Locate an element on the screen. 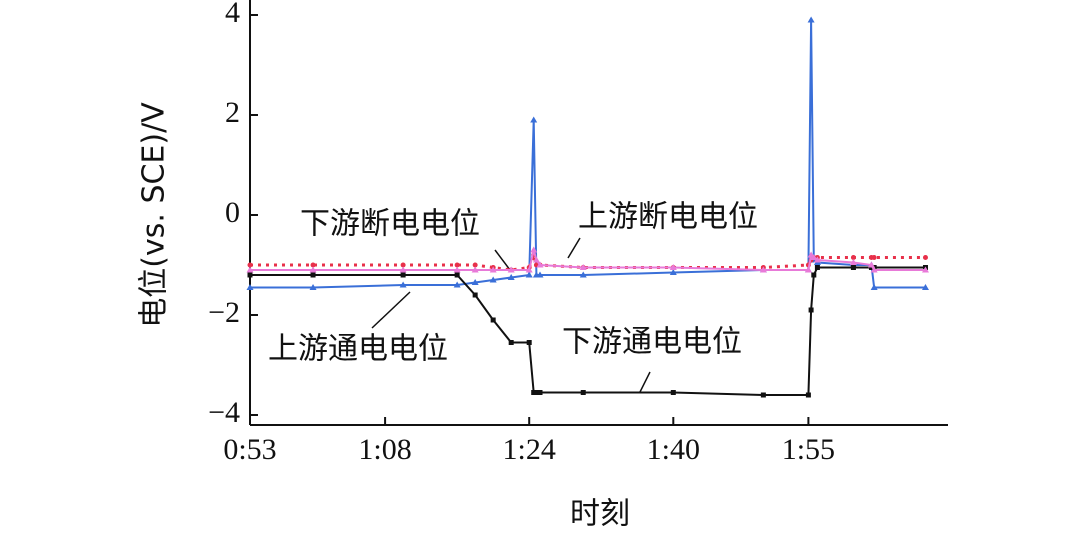 This screenshot has width=1080, height=538. x-tick-label: 1:24 is located at coordinates (529, 449).